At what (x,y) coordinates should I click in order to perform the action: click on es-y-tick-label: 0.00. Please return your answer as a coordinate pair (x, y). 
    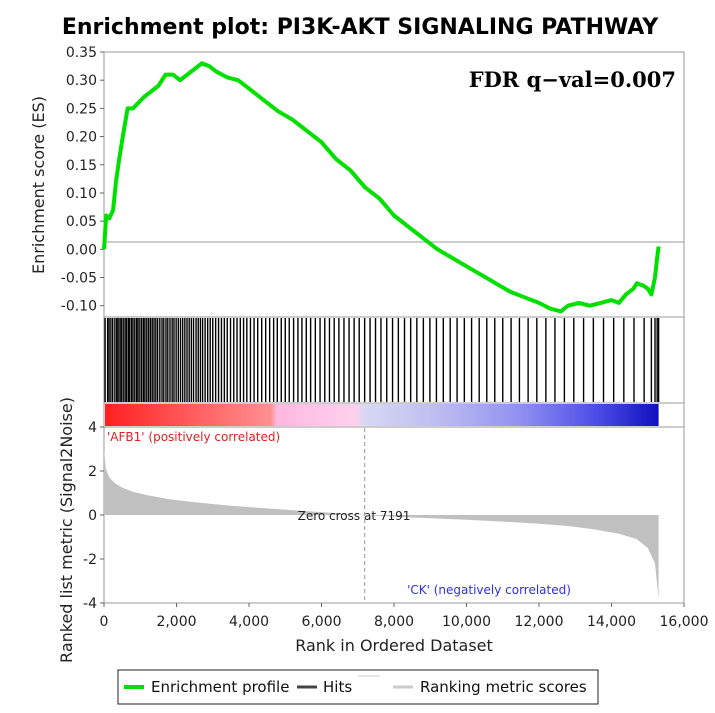
    Looking at the image, I should click on (81, 250).